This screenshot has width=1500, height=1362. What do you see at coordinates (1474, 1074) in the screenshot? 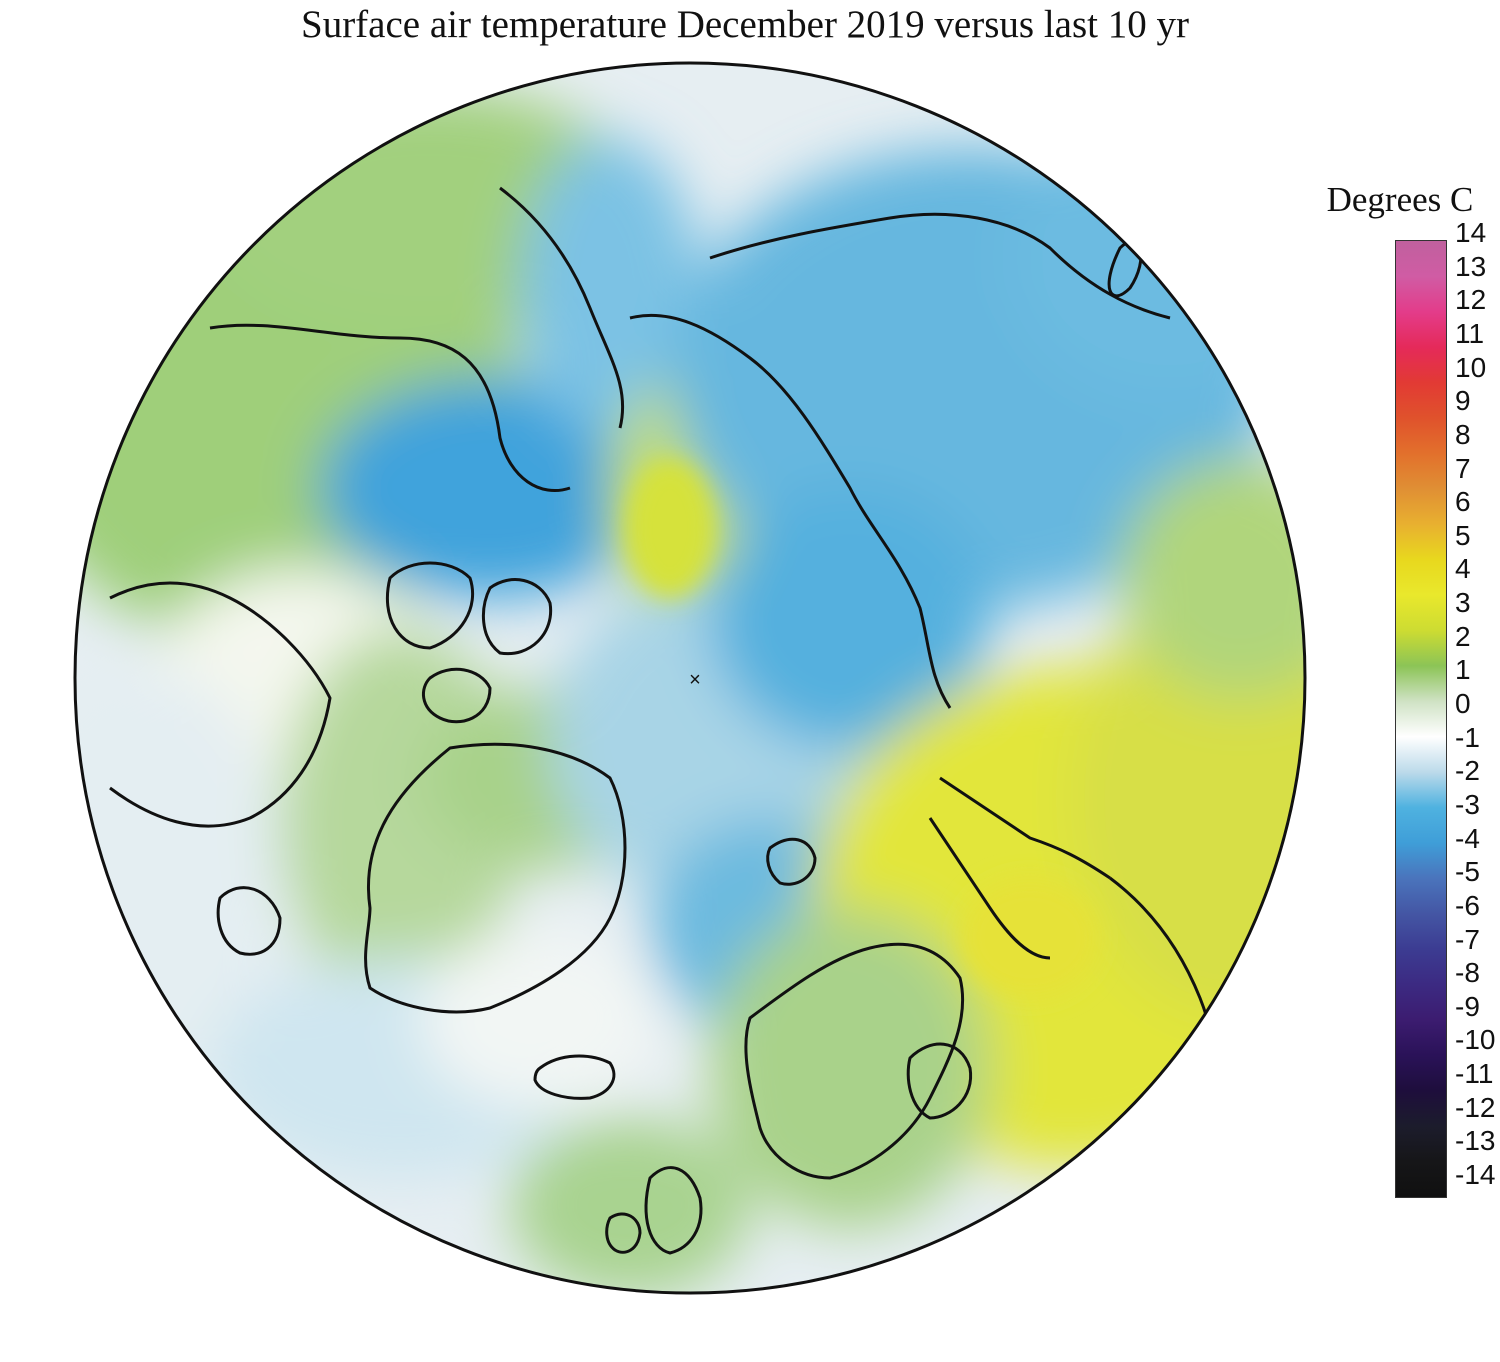
I see `scale-tick-label: -11` at bounding box center [1474, 1074].